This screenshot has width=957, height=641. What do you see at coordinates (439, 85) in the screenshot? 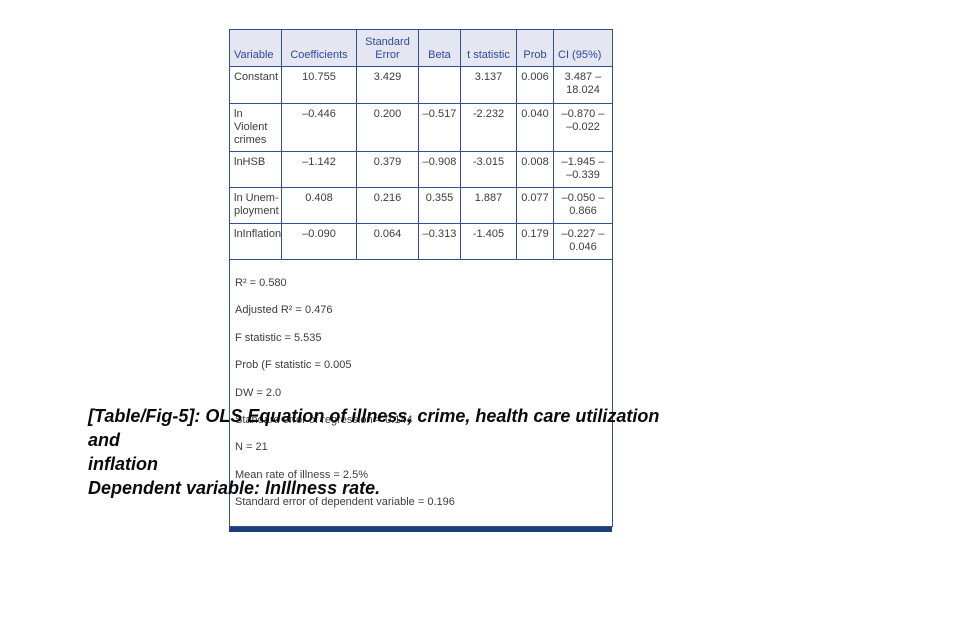
I see `cell-beta` at bounding box center [439, 85].